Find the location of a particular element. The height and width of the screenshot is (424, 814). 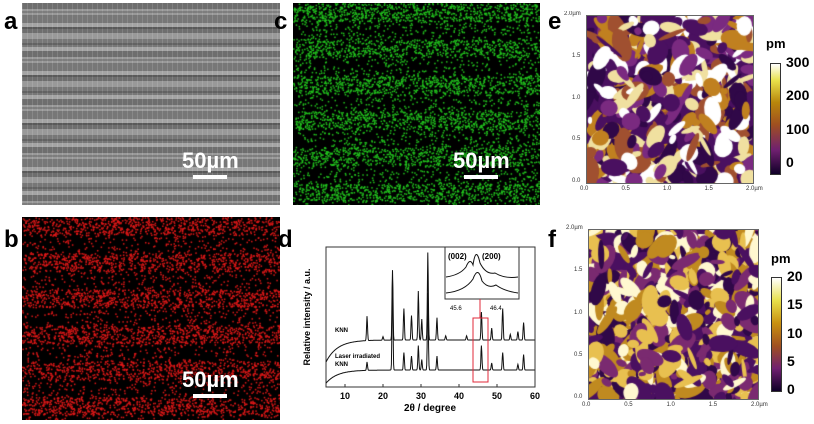

afm-map-f is located at coordinates (673, 314).